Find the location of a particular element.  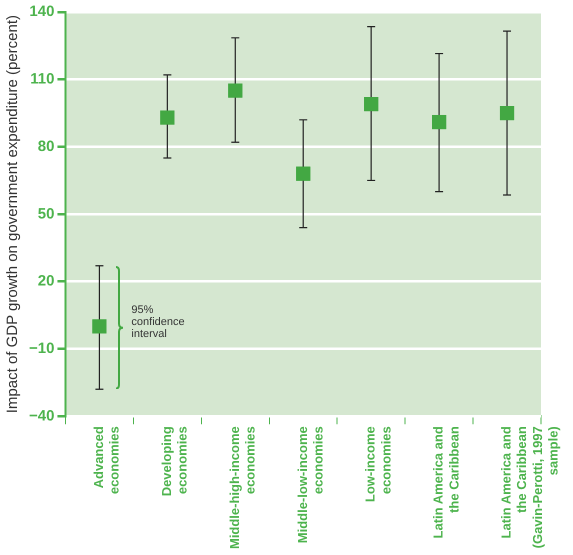

y-tick-label: 50 is located at coordinates (46, 213).